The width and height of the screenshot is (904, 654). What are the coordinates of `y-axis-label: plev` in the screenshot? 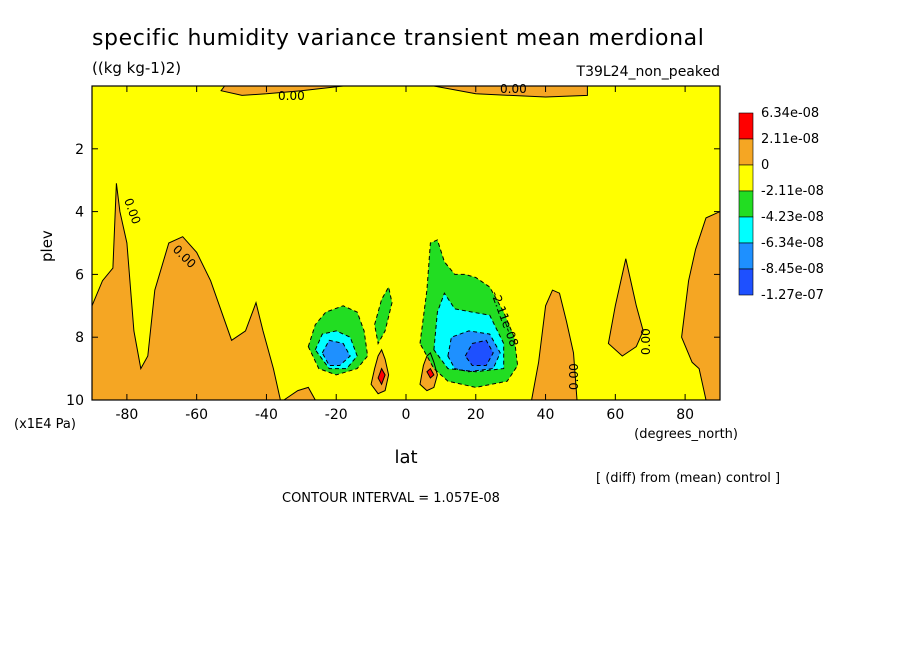 It's located at (47, 246).